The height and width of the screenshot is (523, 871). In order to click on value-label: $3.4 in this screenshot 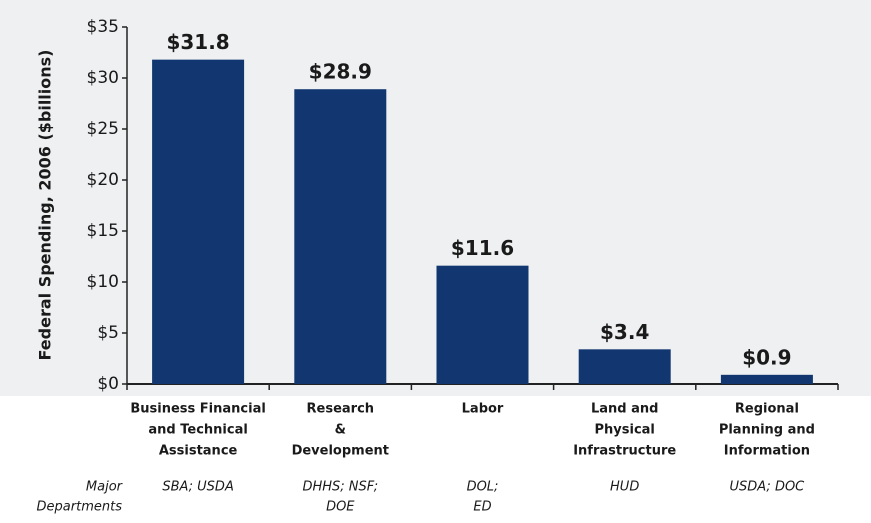, I will do `click(624, 332)`.